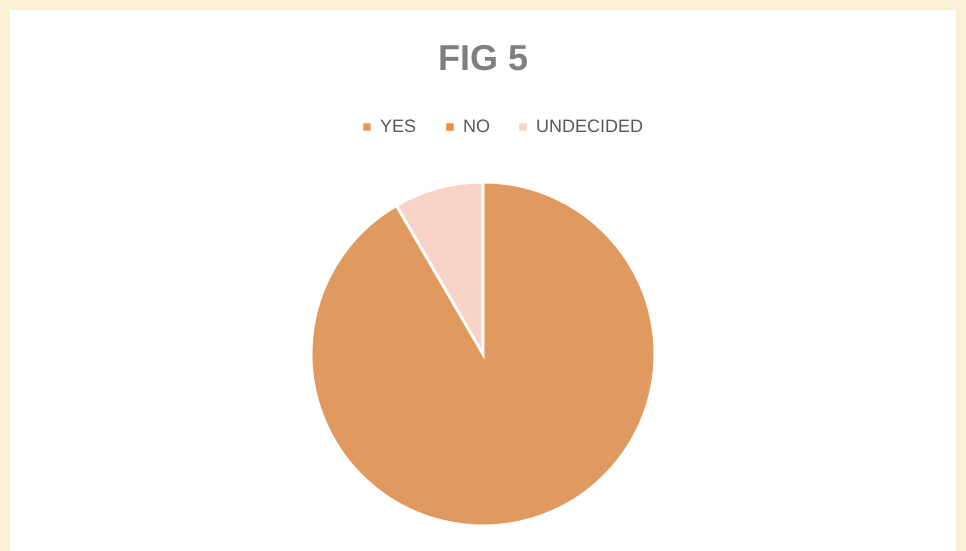 The width and height of the screenshot is (966, 551). I want to click on legend-label: NO, so click(476, 126).